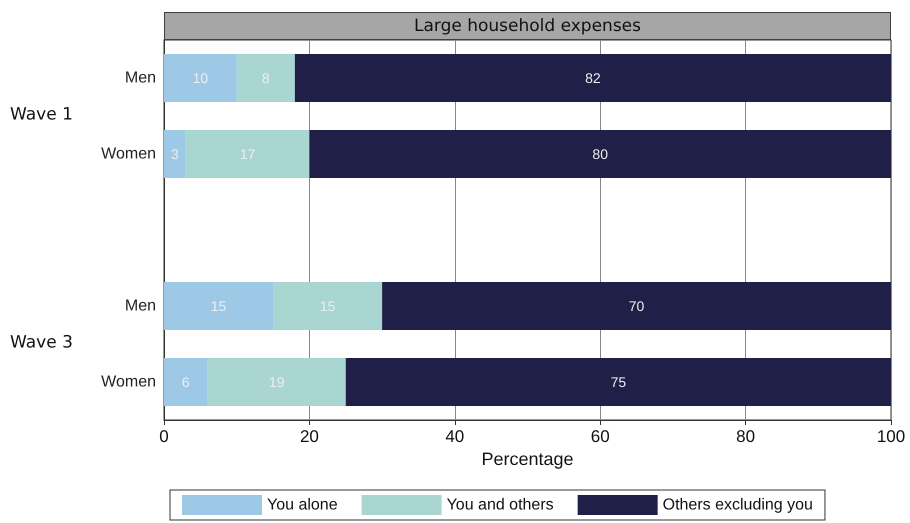 The height and width of the screenshot is (523, 910). What do you see at coordinates (600, 436) in the screenshot?
I see `x-tick-label: 60` at bounding box center [600, 436].